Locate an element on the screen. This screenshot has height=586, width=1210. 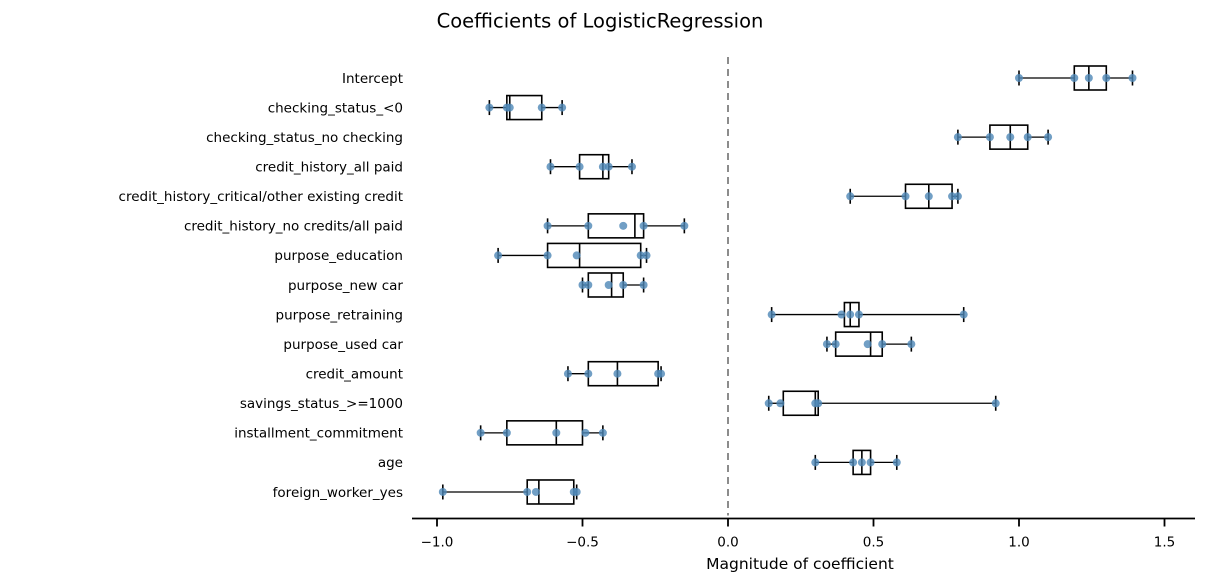
y-category-label: credit_history_no credits/all paid is located at coordinates (293, 227).